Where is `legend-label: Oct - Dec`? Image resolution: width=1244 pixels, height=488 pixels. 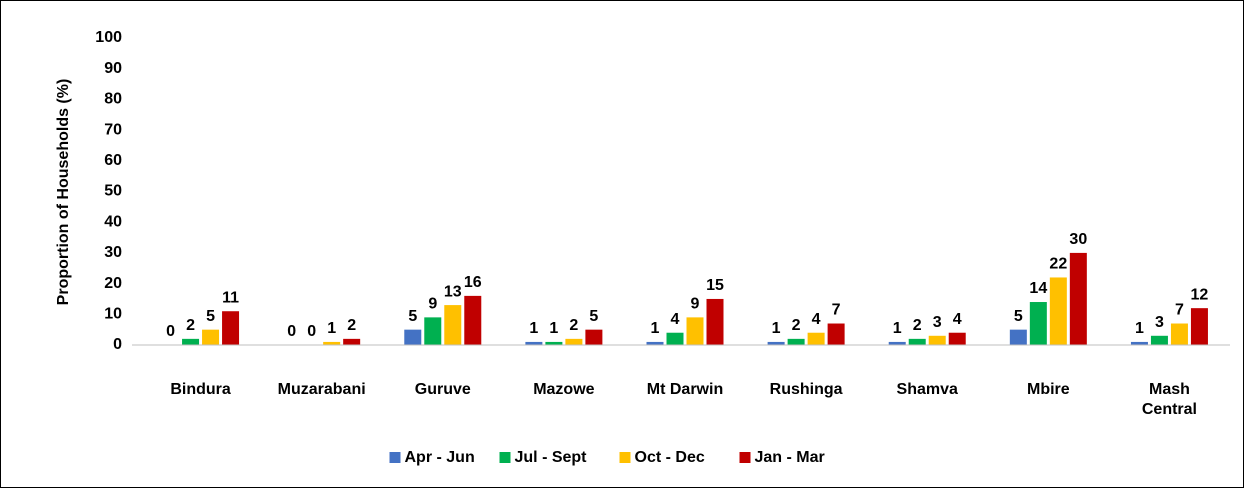 legend-label: Oct - Dec is located at coordinates (670, 457).